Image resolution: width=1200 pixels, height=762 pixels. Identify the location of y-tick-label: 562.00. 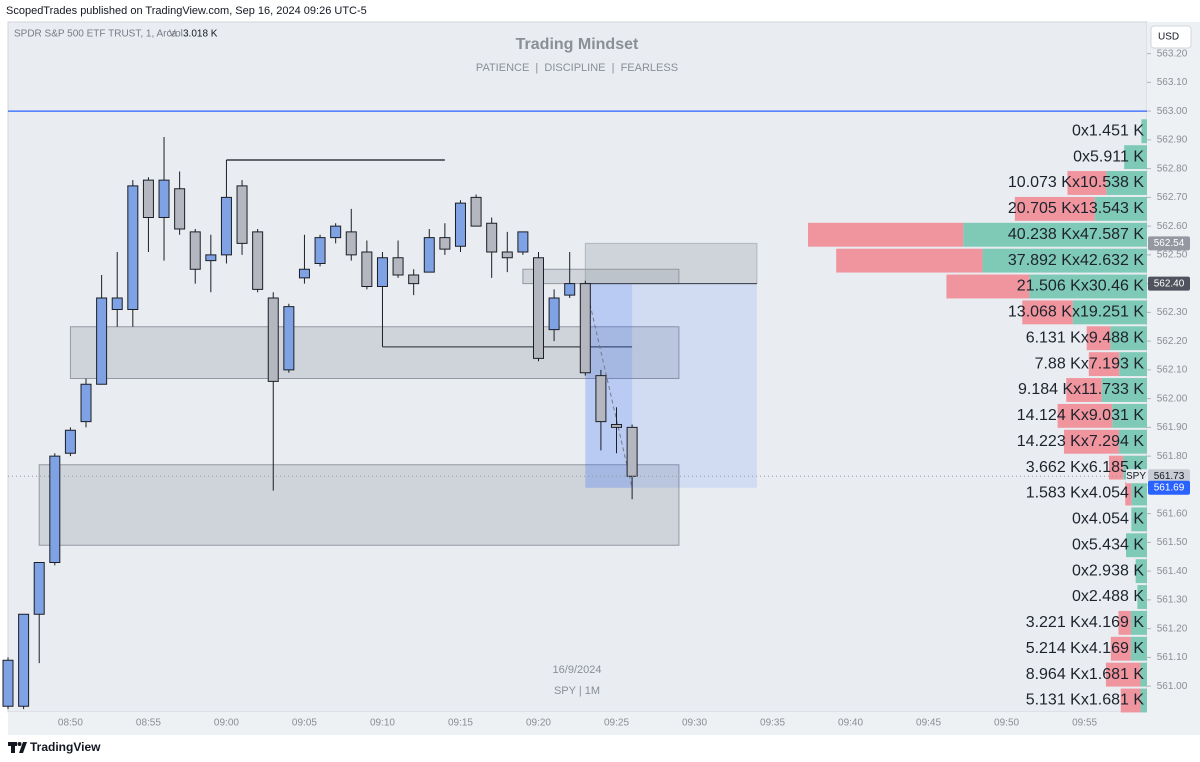
(1172, 398).